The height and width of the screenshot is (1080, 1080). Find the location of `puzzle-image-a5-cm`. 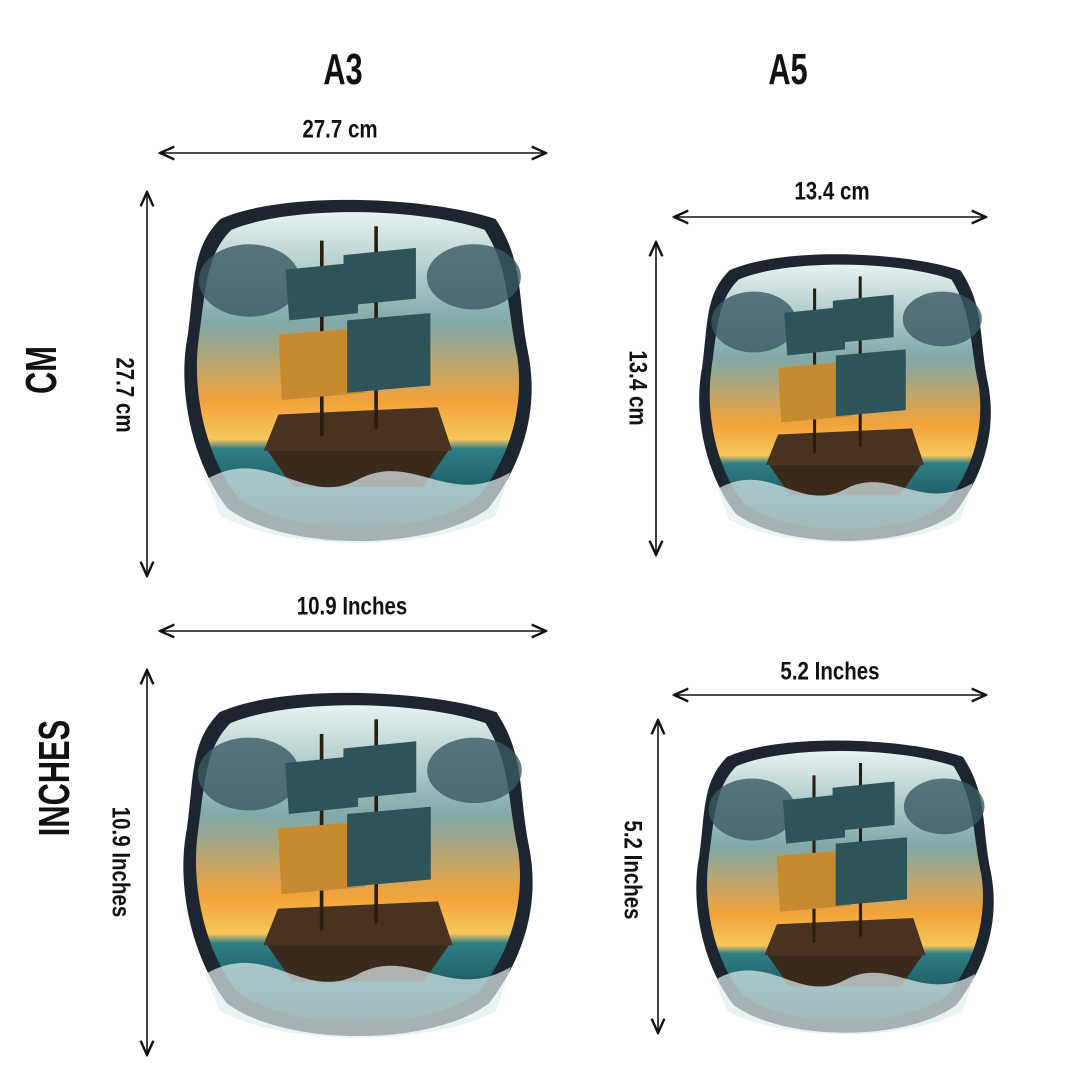

puzzle-image-a5-cm is located at coordinates (845, 398).